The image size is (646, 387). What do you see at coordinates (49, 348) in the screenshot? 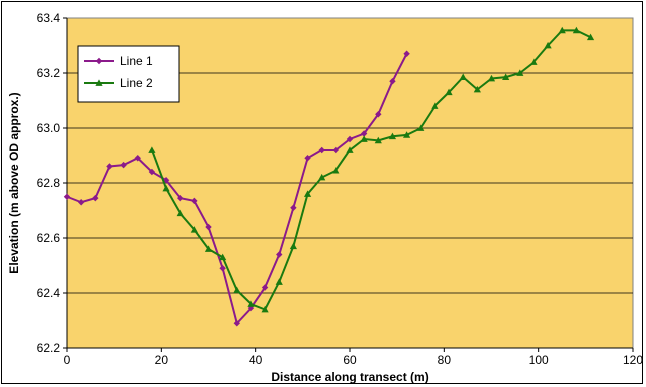
I see `y-tick-label: 62.2` at bounding box center [49, 348].